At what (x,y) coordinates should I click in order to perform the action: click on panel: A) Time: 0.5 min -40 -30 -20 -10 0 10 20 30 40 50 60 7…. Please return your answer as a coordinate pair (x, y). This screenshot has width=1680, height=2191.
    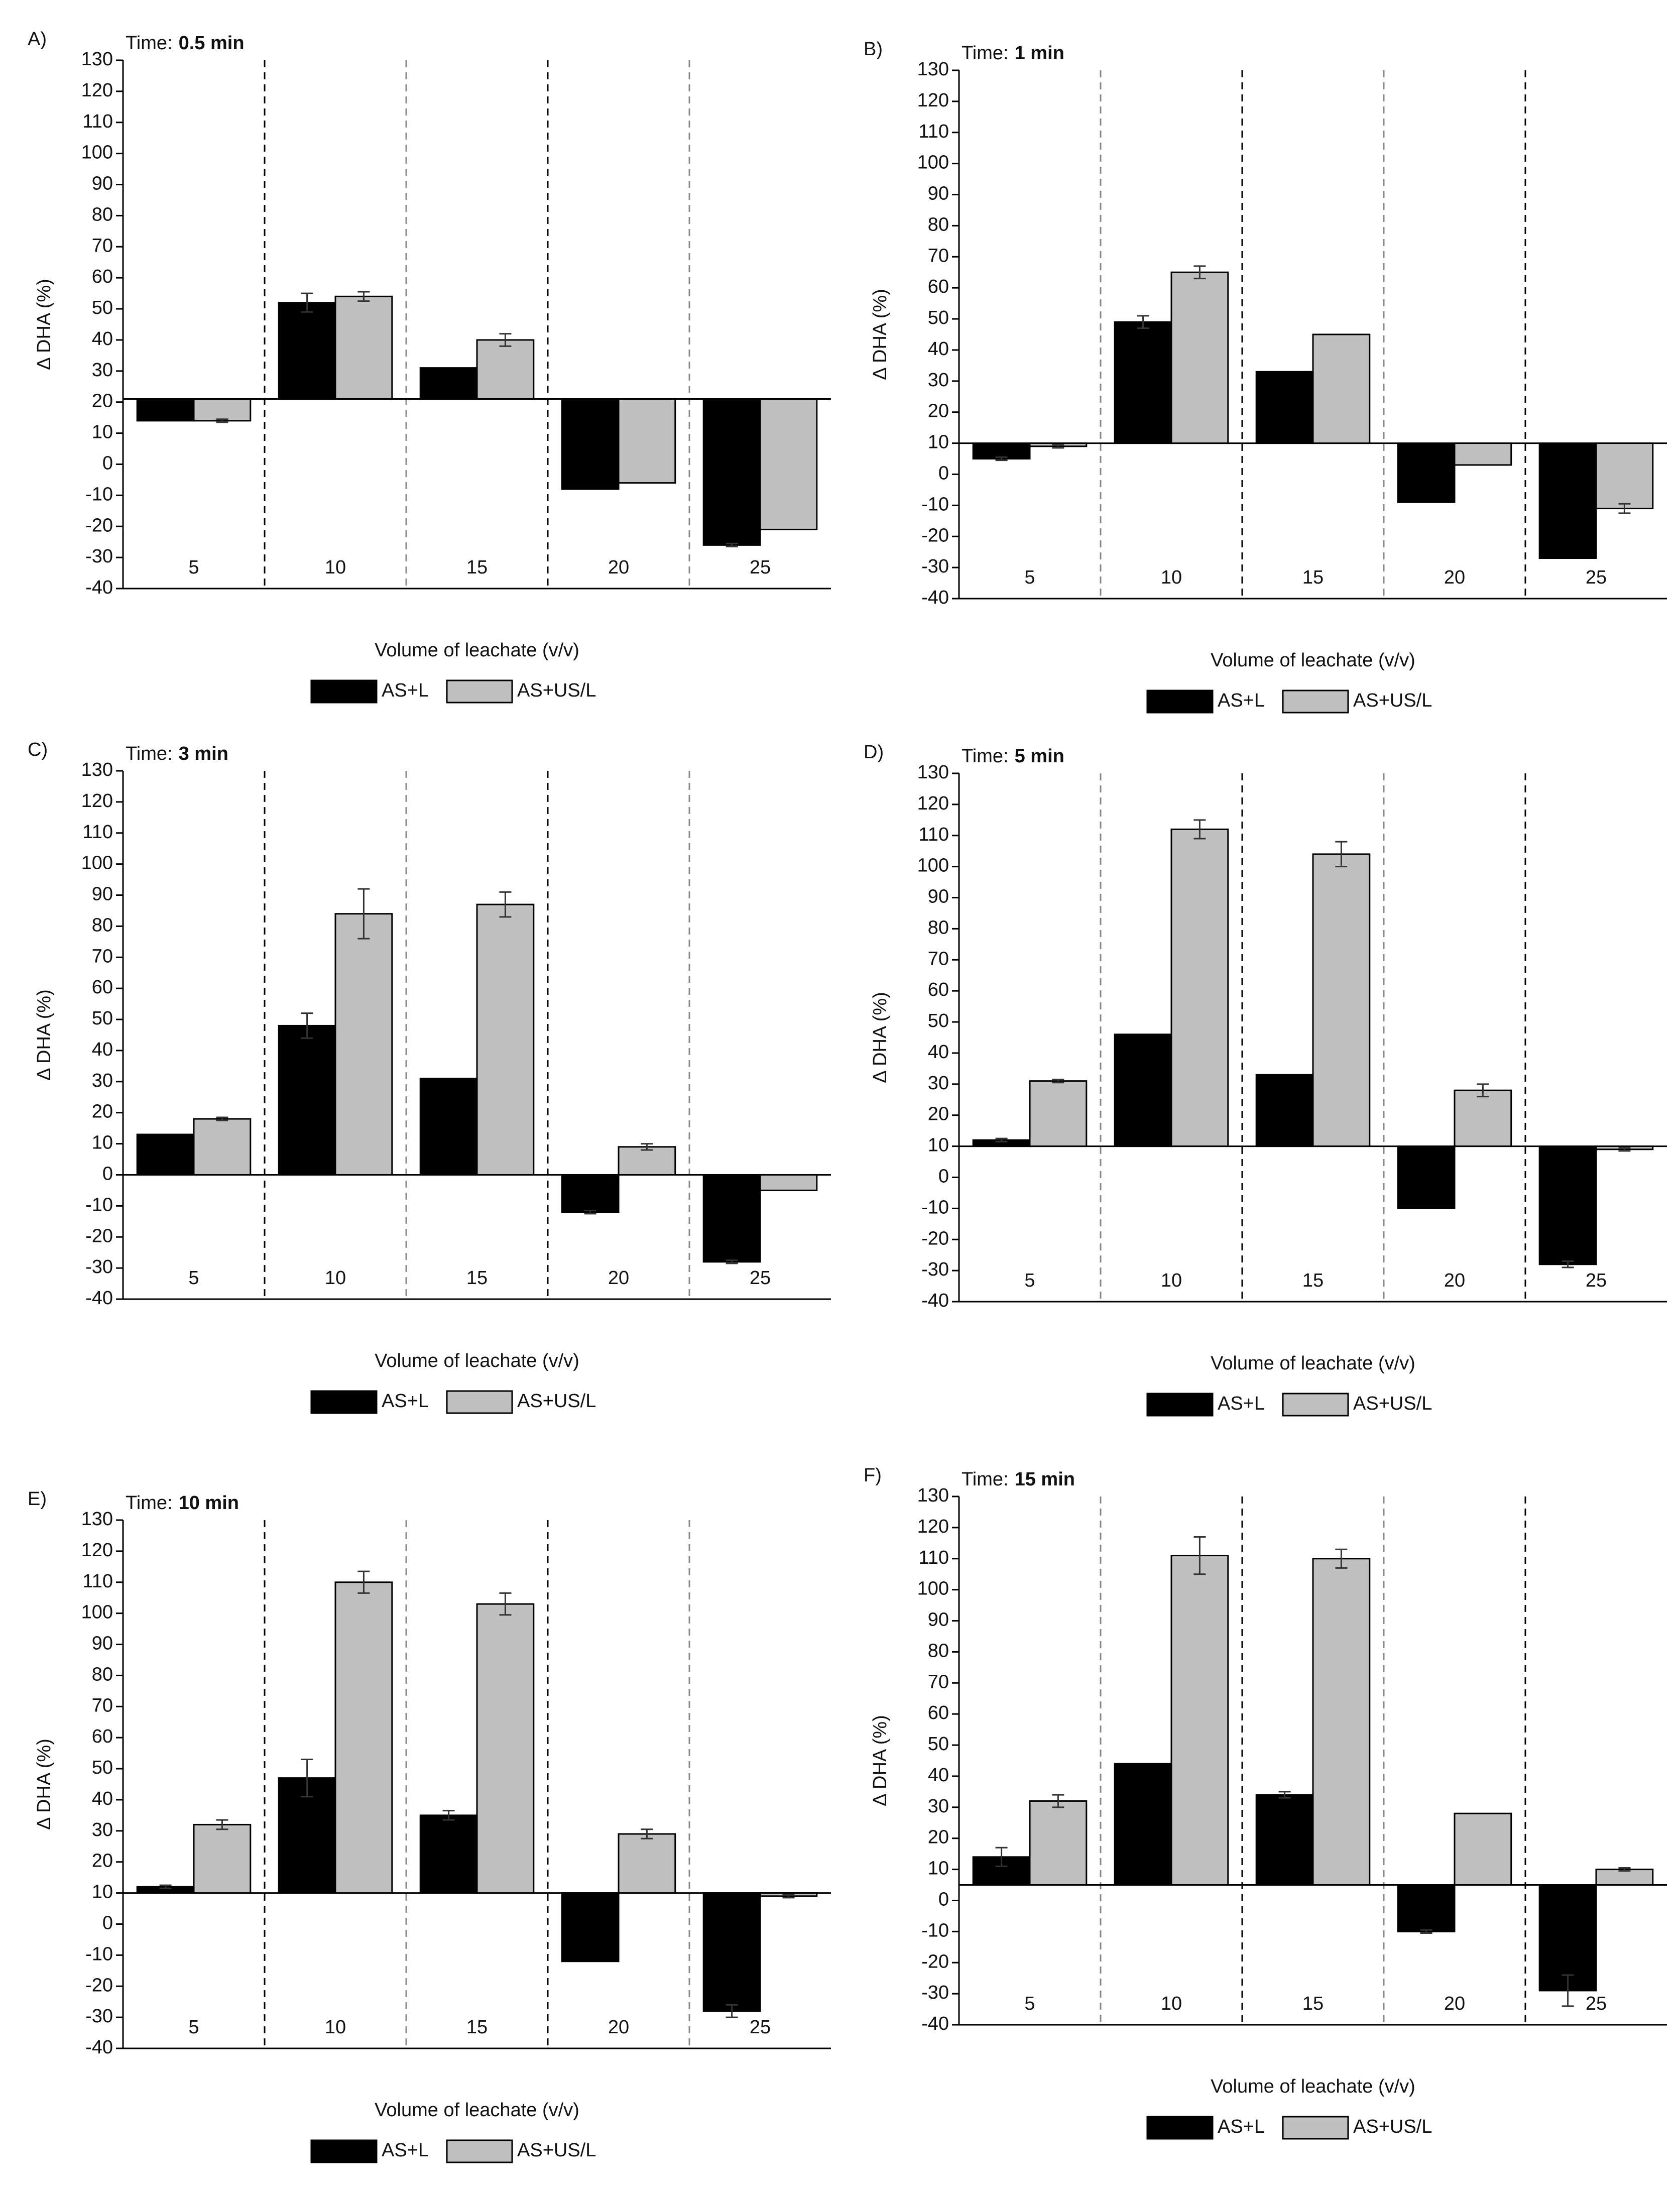
    Looking at the image, I should click on (429, 366).